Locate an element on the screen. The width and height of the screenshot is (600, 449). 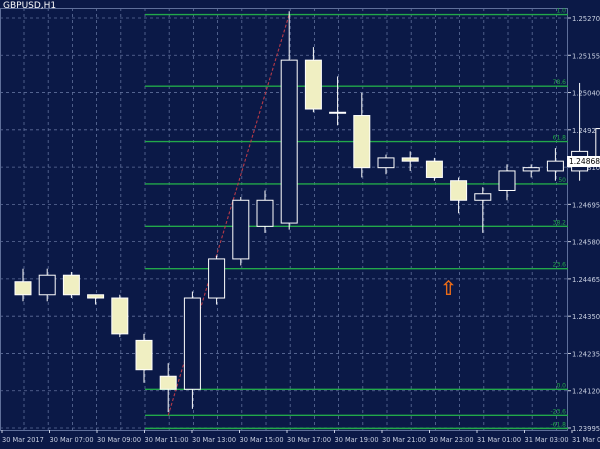
fib-level-label: -61.8 is located at coordinates (558, 424).